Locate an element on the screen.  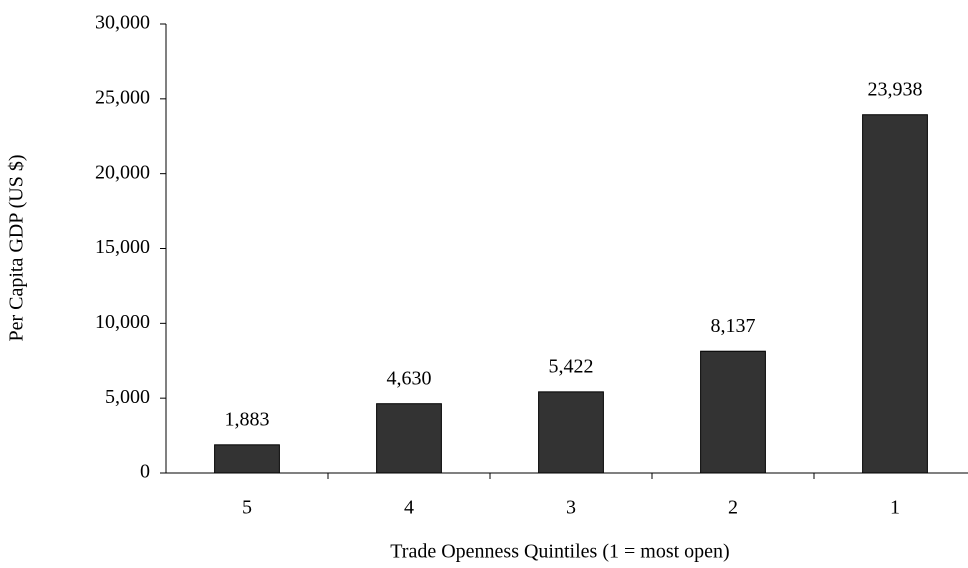
y-tick-label: 10,000 is located at coordinates (122, 322).